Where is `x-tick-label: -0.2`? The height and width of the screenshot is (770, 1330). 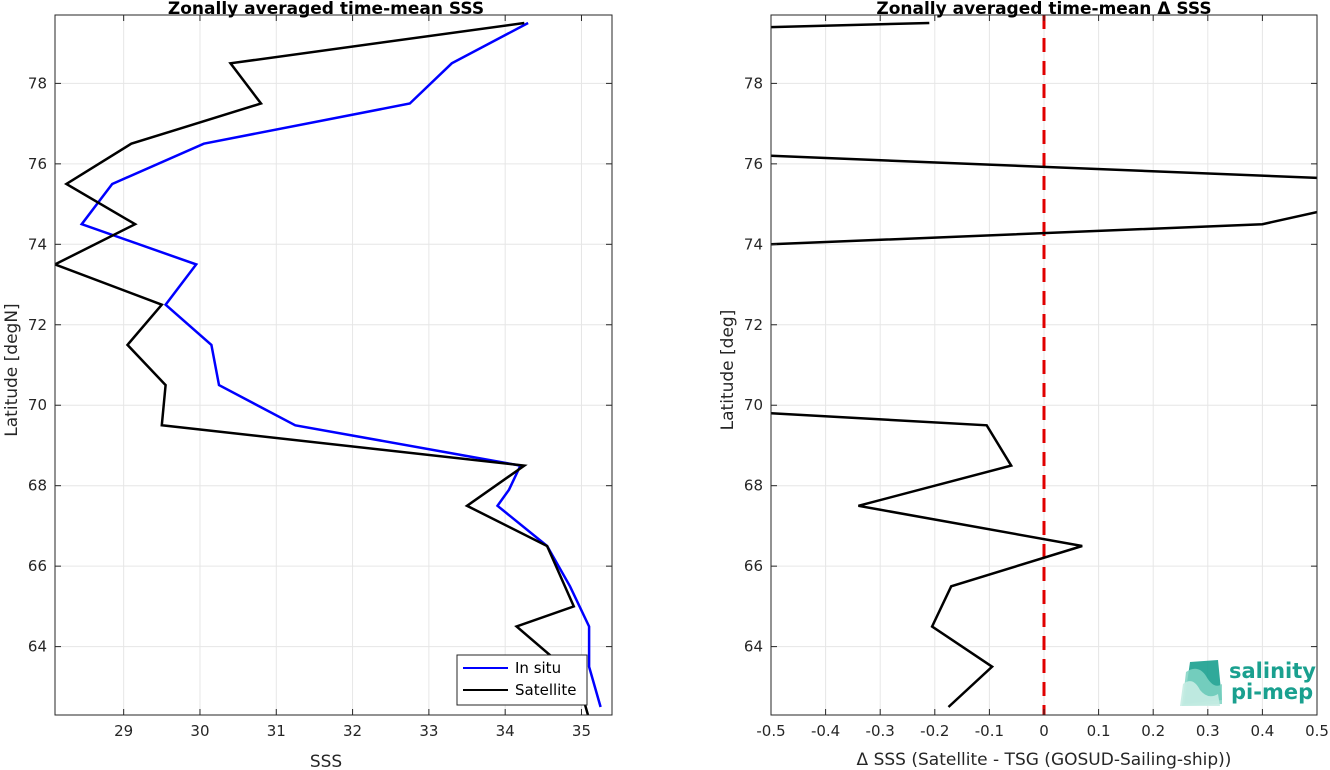 x-tick-label: -0.2 is located at coordinates (934, 731).